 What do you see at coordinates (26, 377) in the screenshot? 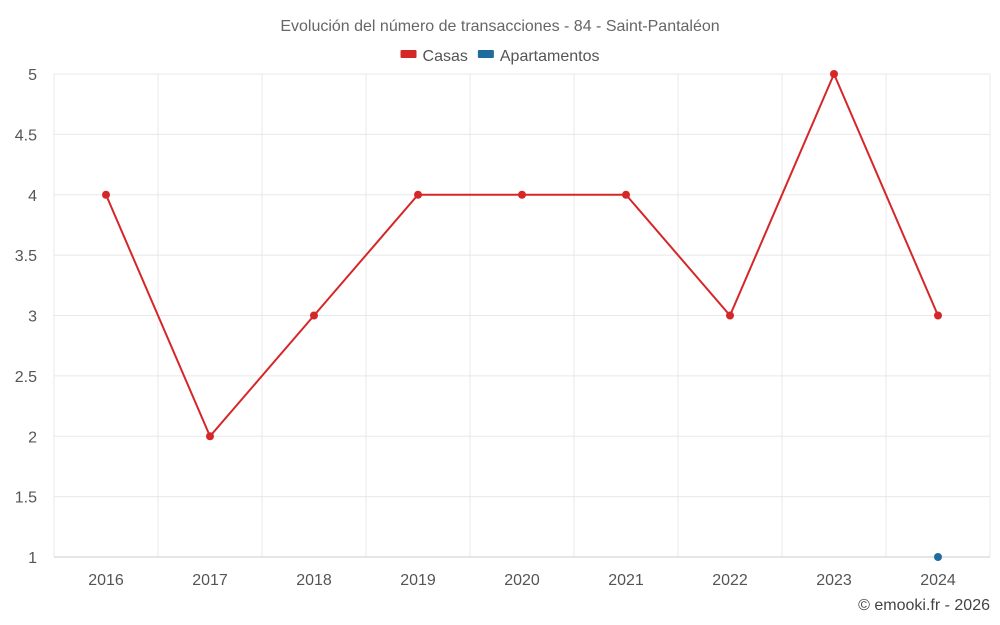
I see `y-tick-label: 2.5` at bounding box center [26, 377].